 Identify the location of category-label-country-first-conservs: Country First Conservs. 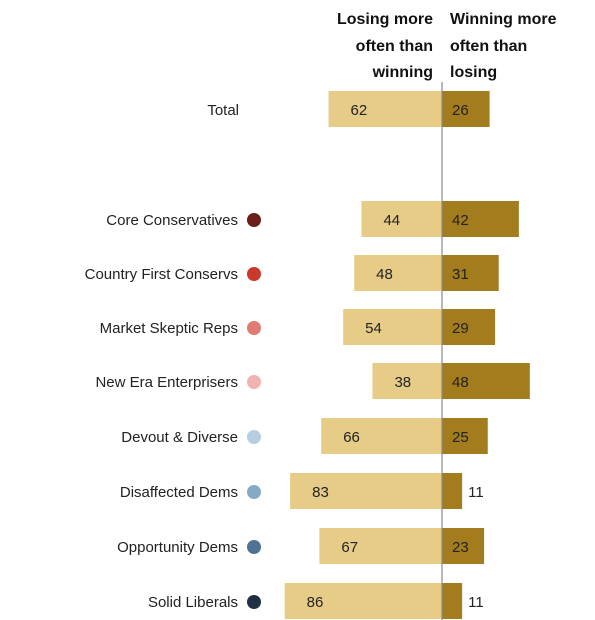
(161, 274).